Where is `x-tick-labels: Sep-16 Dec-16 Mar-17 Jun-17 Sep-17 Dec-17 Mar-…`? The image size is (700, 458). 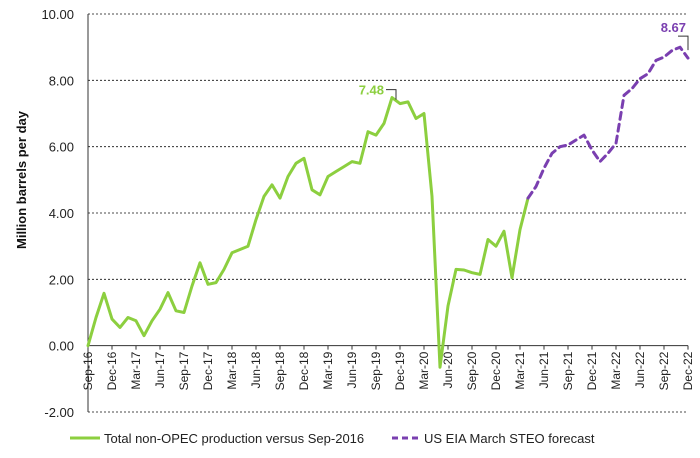 x-tick-labels: Sep-16 Dec-16 Mar-17 Jun-17 Sep-17 Dec-17 Mar-… is located at coordinates (388, 370).